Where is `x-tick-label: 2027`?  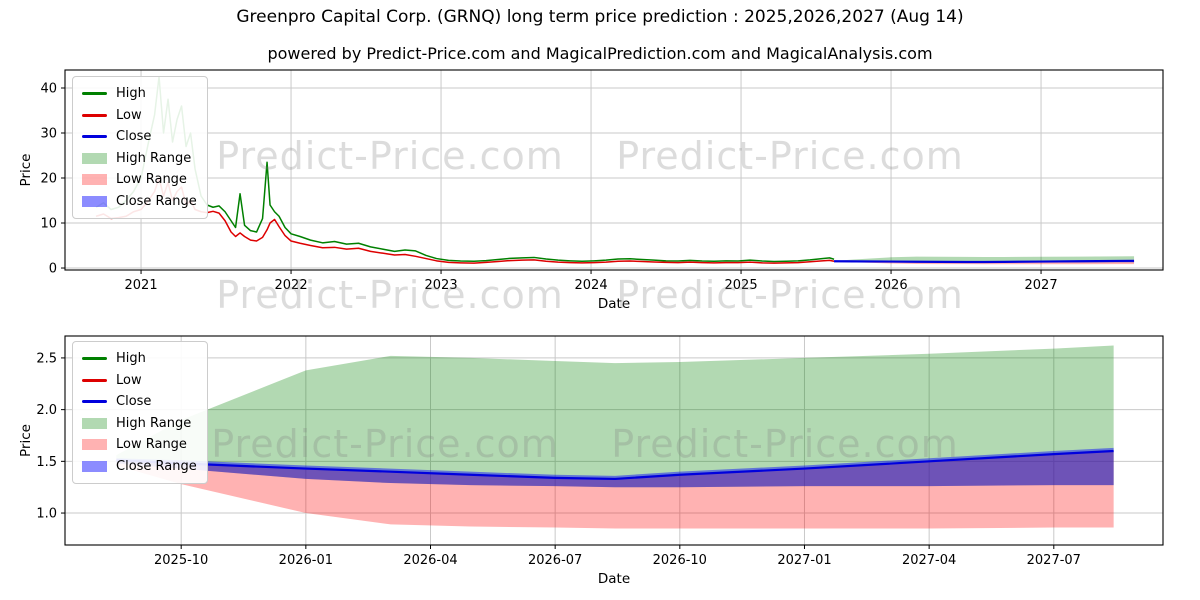 x-tick-label: 2027 is located at coordinates (1041, 285).